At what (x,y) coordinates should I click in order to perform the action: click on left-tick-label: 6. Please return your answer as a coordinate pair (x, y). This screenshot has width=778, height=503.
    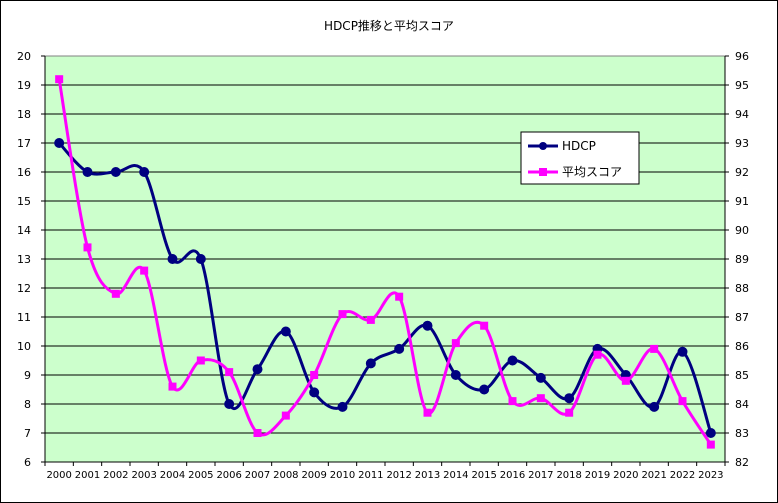
    Looking at the image, I should click on (27, 462).